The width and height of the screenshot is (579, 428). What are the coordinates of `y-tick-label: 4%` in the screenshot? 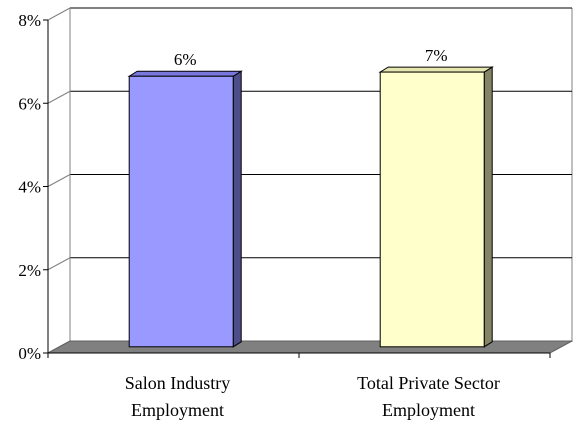 It's located at (29, 187).